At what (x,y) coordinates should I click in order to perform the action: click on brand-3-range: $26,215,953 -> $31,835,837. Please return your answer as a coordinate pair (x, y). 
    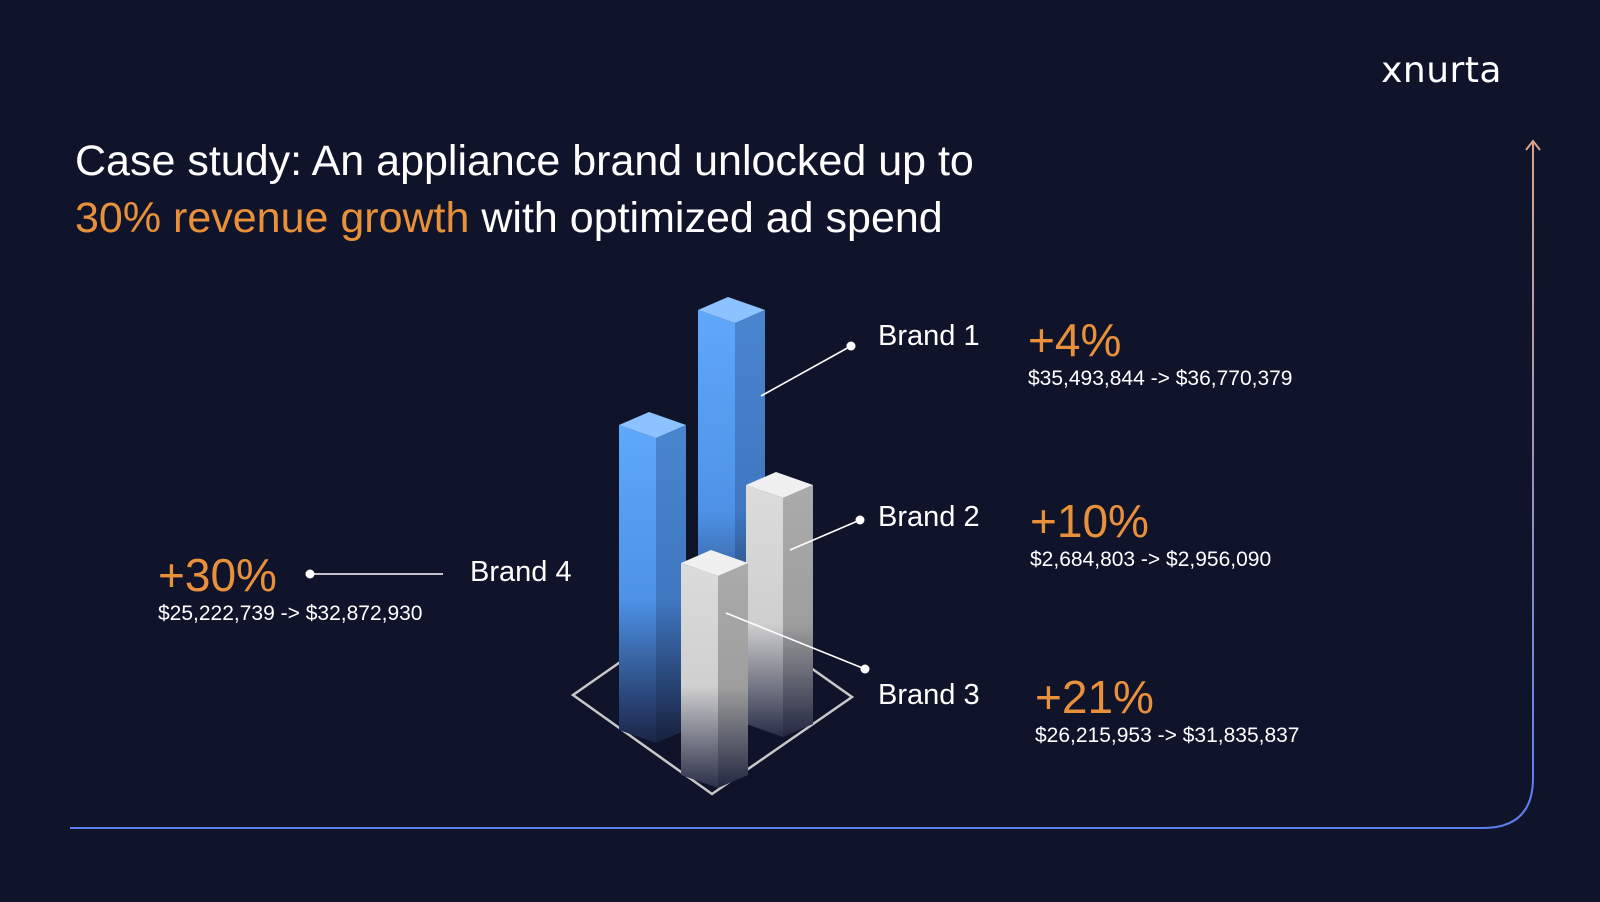
    Looking at the image, I should click on (1167, 735).